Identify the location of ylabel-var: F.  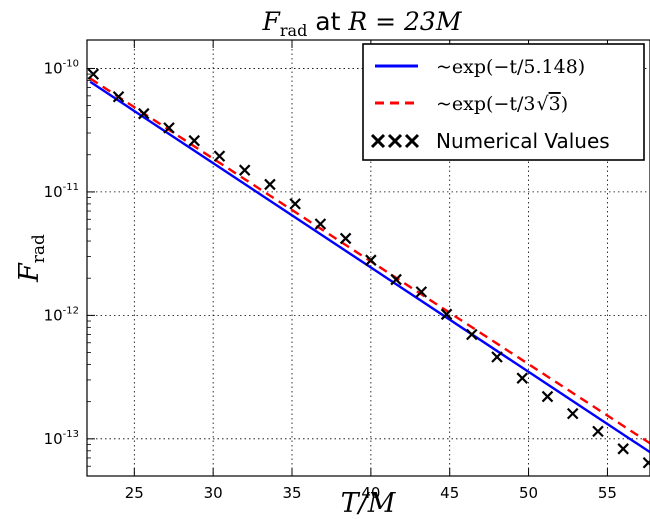
(29, 272).